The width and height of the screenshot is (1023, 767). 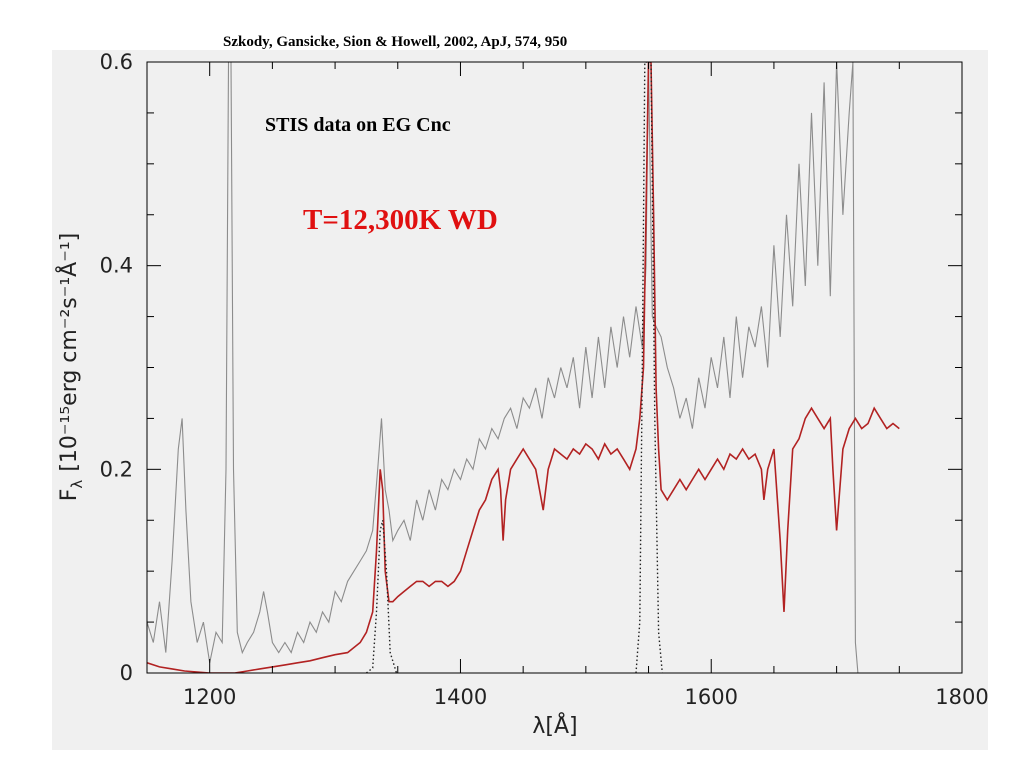 I want to click on x-tick-label-1400: 1400, so click(x=460, y=697).